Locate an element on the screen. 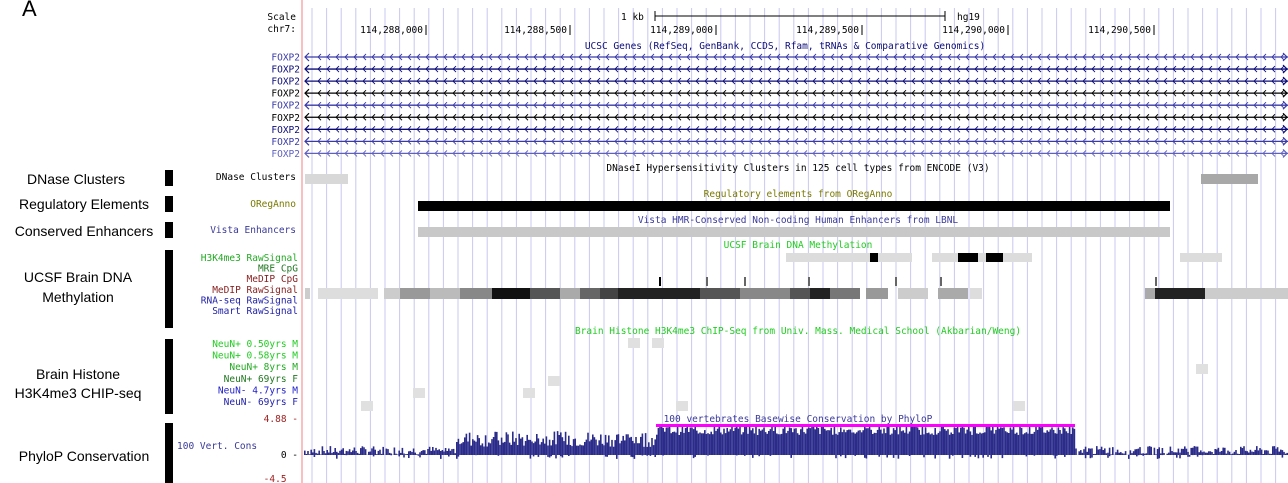 This screenshot has height=483, width=1288. methylation-signal is located at coordinates (1201, 257).